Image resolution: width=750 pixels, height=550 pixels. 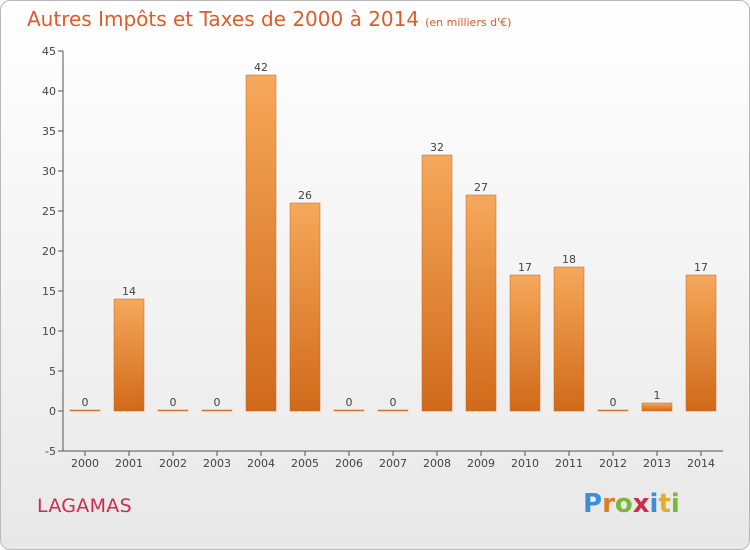 What do you see at coordinates (261, 463) in the screenshot?
I see `x-tick-label: 2004` at bounding box center [261, 463].